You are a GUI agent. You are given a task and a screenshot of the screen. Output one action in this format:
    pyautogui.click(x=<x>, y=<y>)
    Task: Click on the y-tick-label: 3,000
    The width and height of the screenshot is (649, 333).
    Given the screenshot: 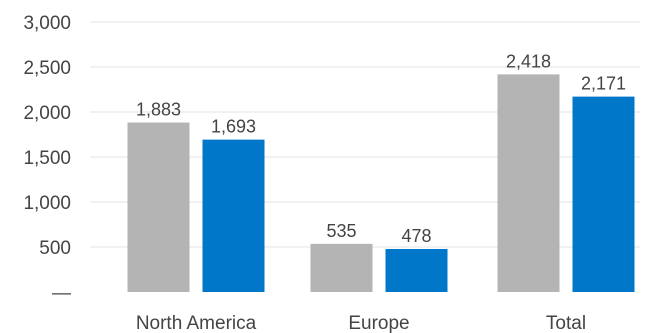 What is the action you would take?
    pyautogui.click(x=47, y=23)
    